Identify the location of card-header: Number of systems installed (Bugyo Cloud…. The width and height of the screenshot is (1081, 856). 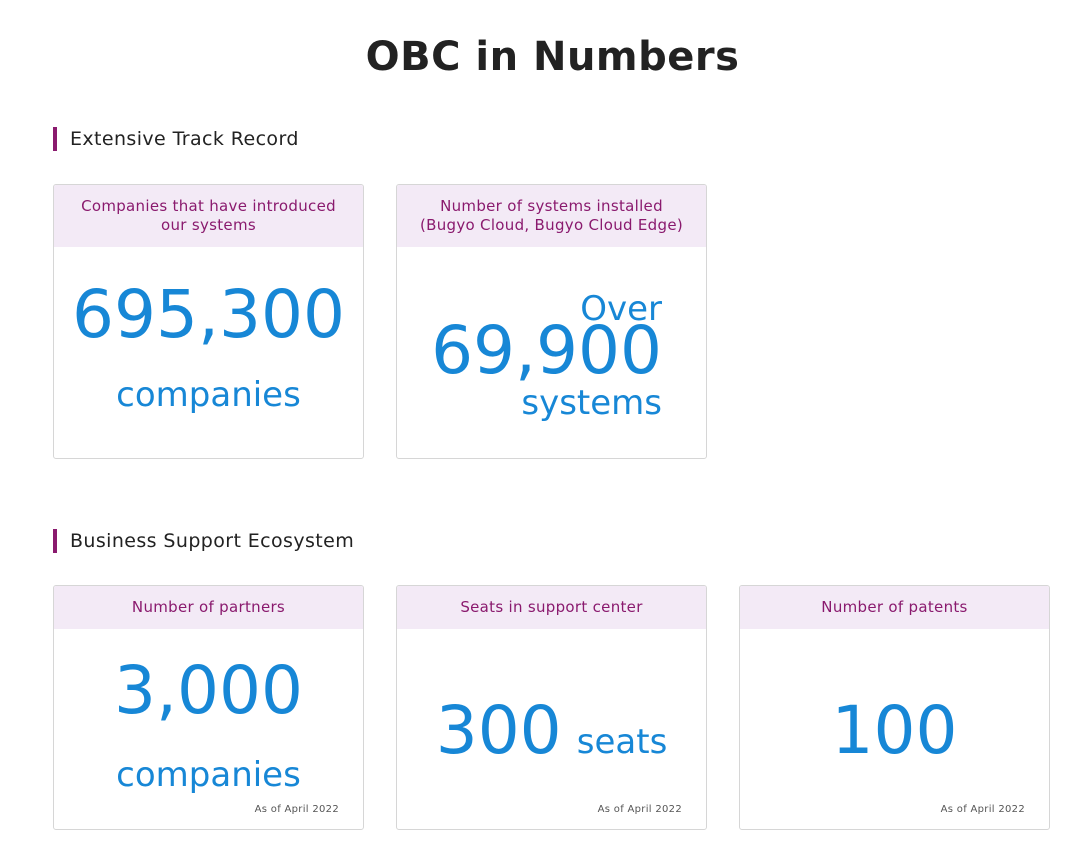
(551, 216).